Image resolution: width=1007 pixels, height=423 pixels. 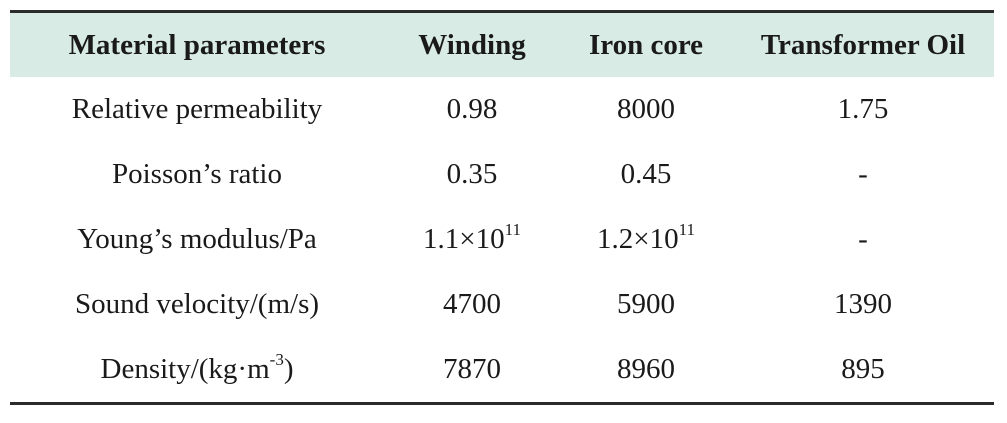 What do you see at coordinates (472, 174) in the screenshot?
I see `cell-winding: 0.35` at bounding box center [472, 174].